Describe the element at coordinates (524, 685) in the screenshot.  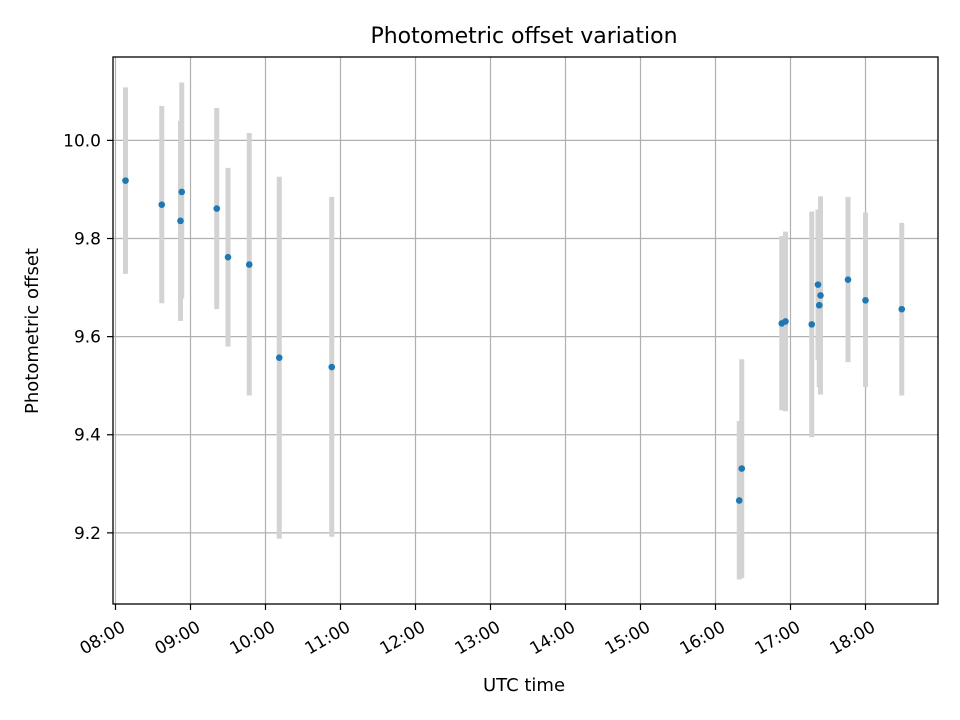
I see `x-axis-label: UTC time` at that location.